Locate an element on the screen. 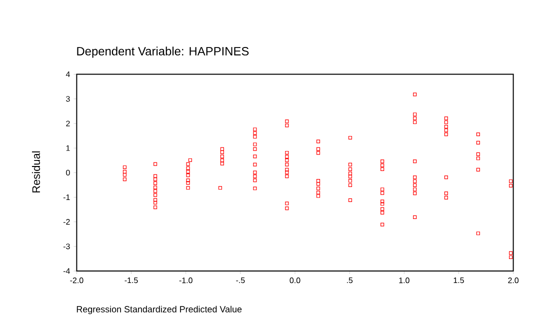 This screenshot has width=535, height=325. chart-title: Dependent Variable: HAPPINES is located at coordinates (163, 52).